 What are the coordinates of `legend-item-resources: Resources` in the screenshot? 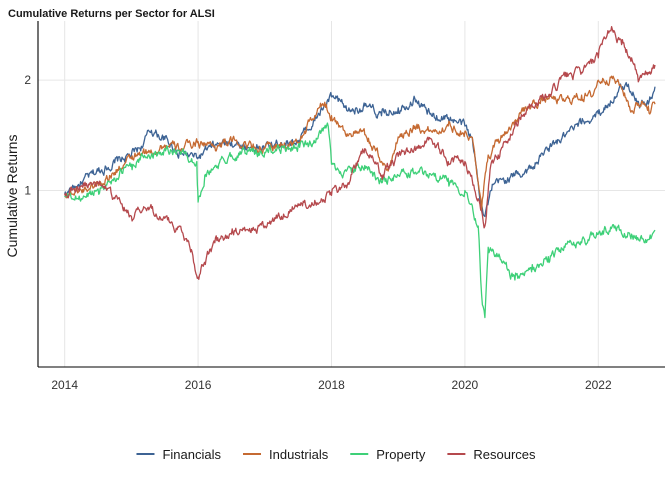 It's located at (491, 454).